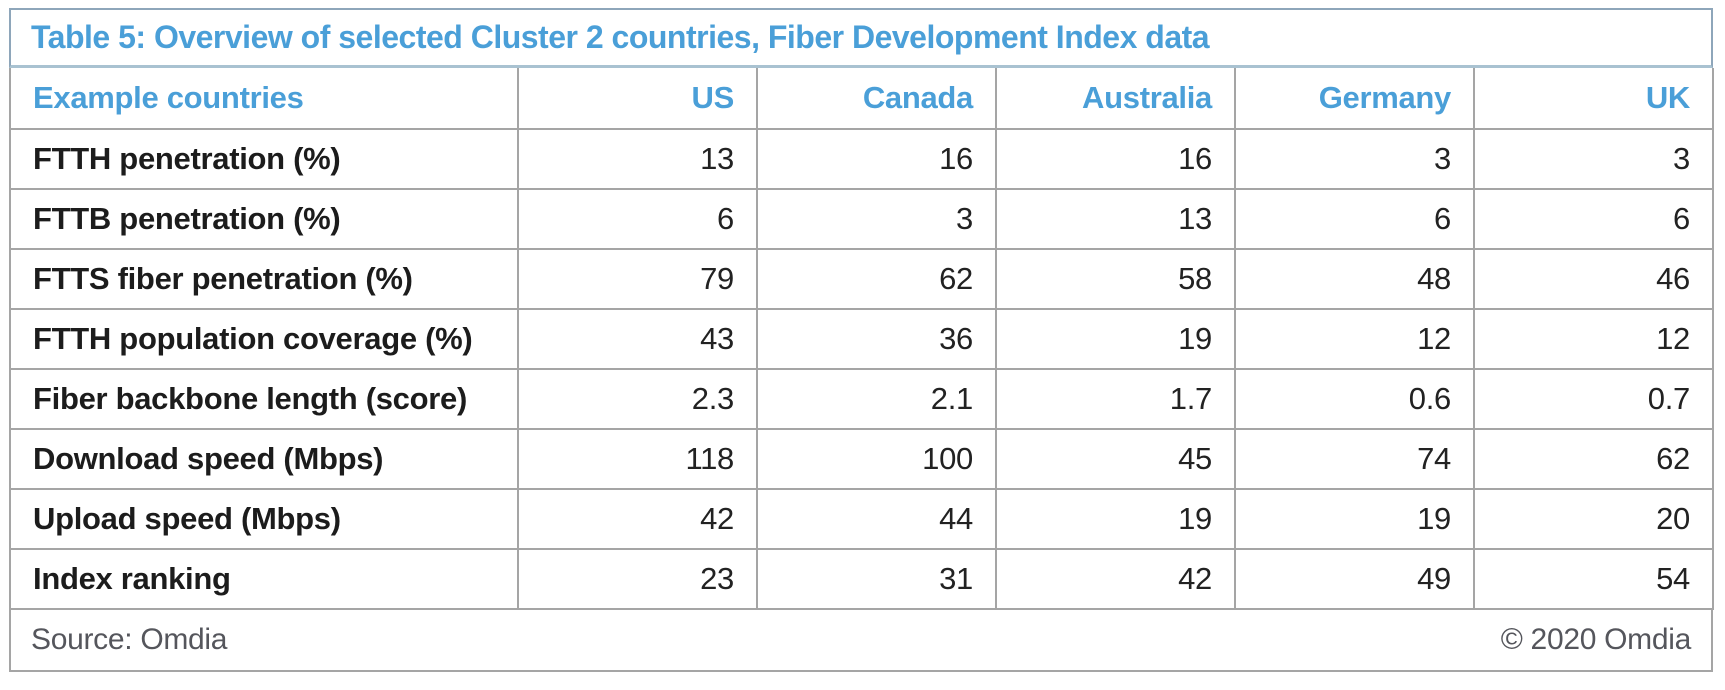  I want to click on cell-value: 54, so click(1593, 579).